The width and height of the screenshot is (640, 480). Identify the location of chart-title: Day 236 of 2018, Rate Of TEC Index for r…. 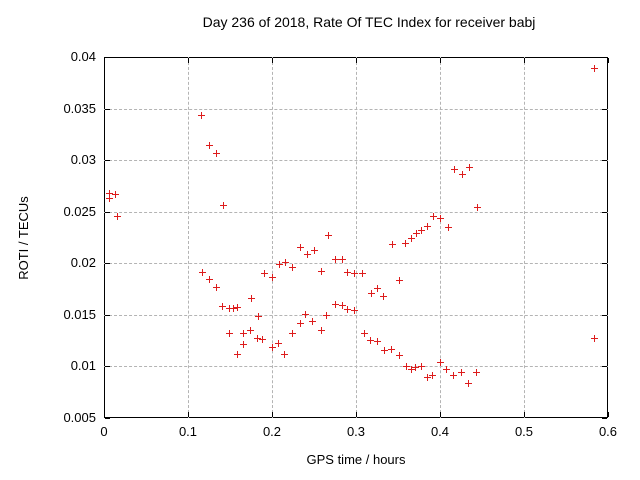
(369, 22).